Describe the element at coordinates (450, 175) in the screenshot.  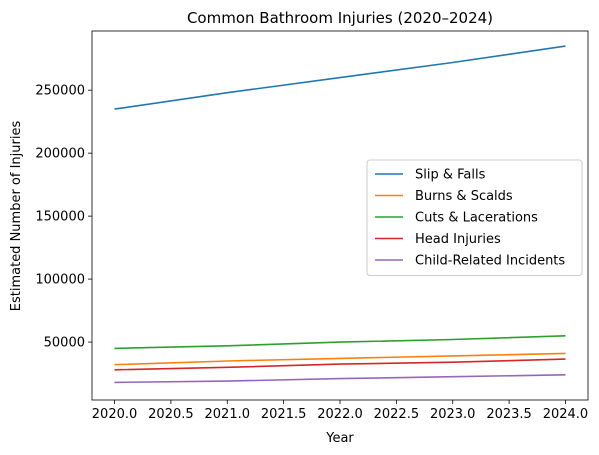
I see `legend-label-0: Slip & Falls` at that location.